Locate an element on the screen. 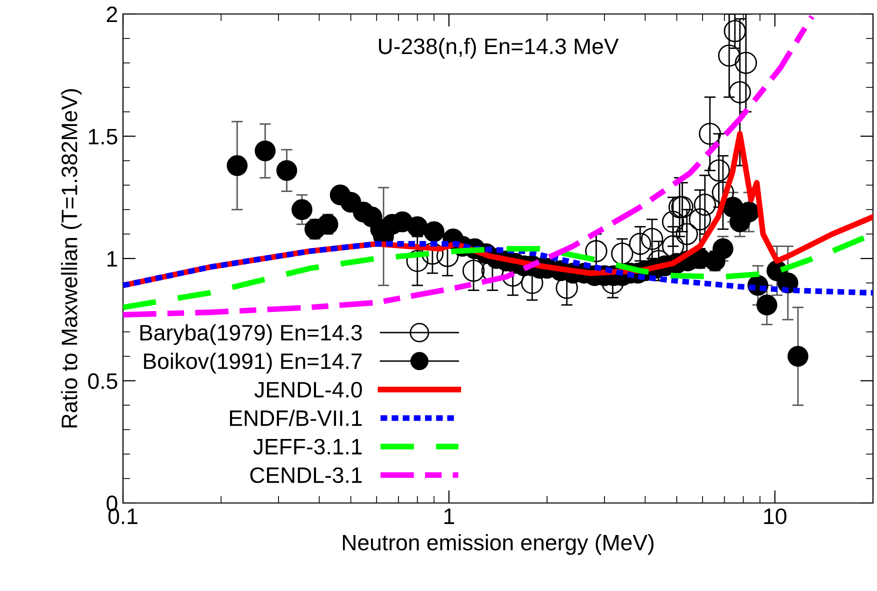 This screenshot has height=591, width=877. text: U-238(n,f) En=14.3 MeV is located at coordinates (498, 48).